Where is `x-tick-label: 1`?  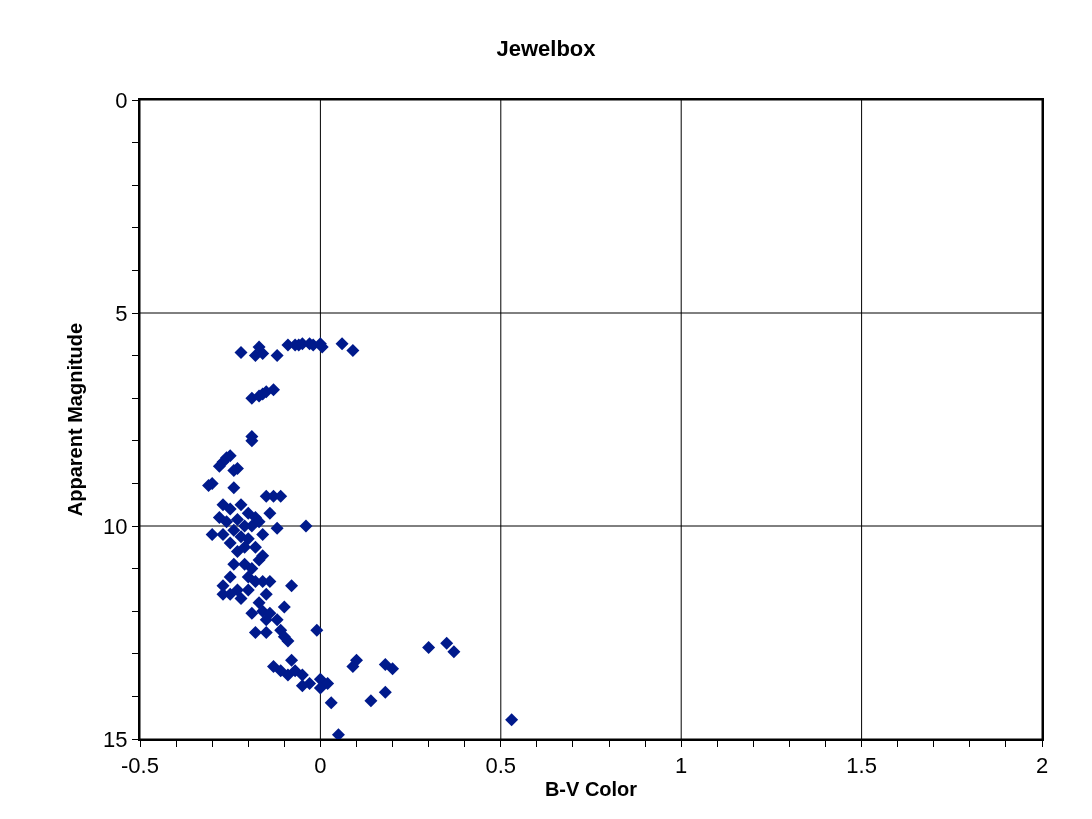
x-tick-label: 1 is located at coordinates (681, 766).